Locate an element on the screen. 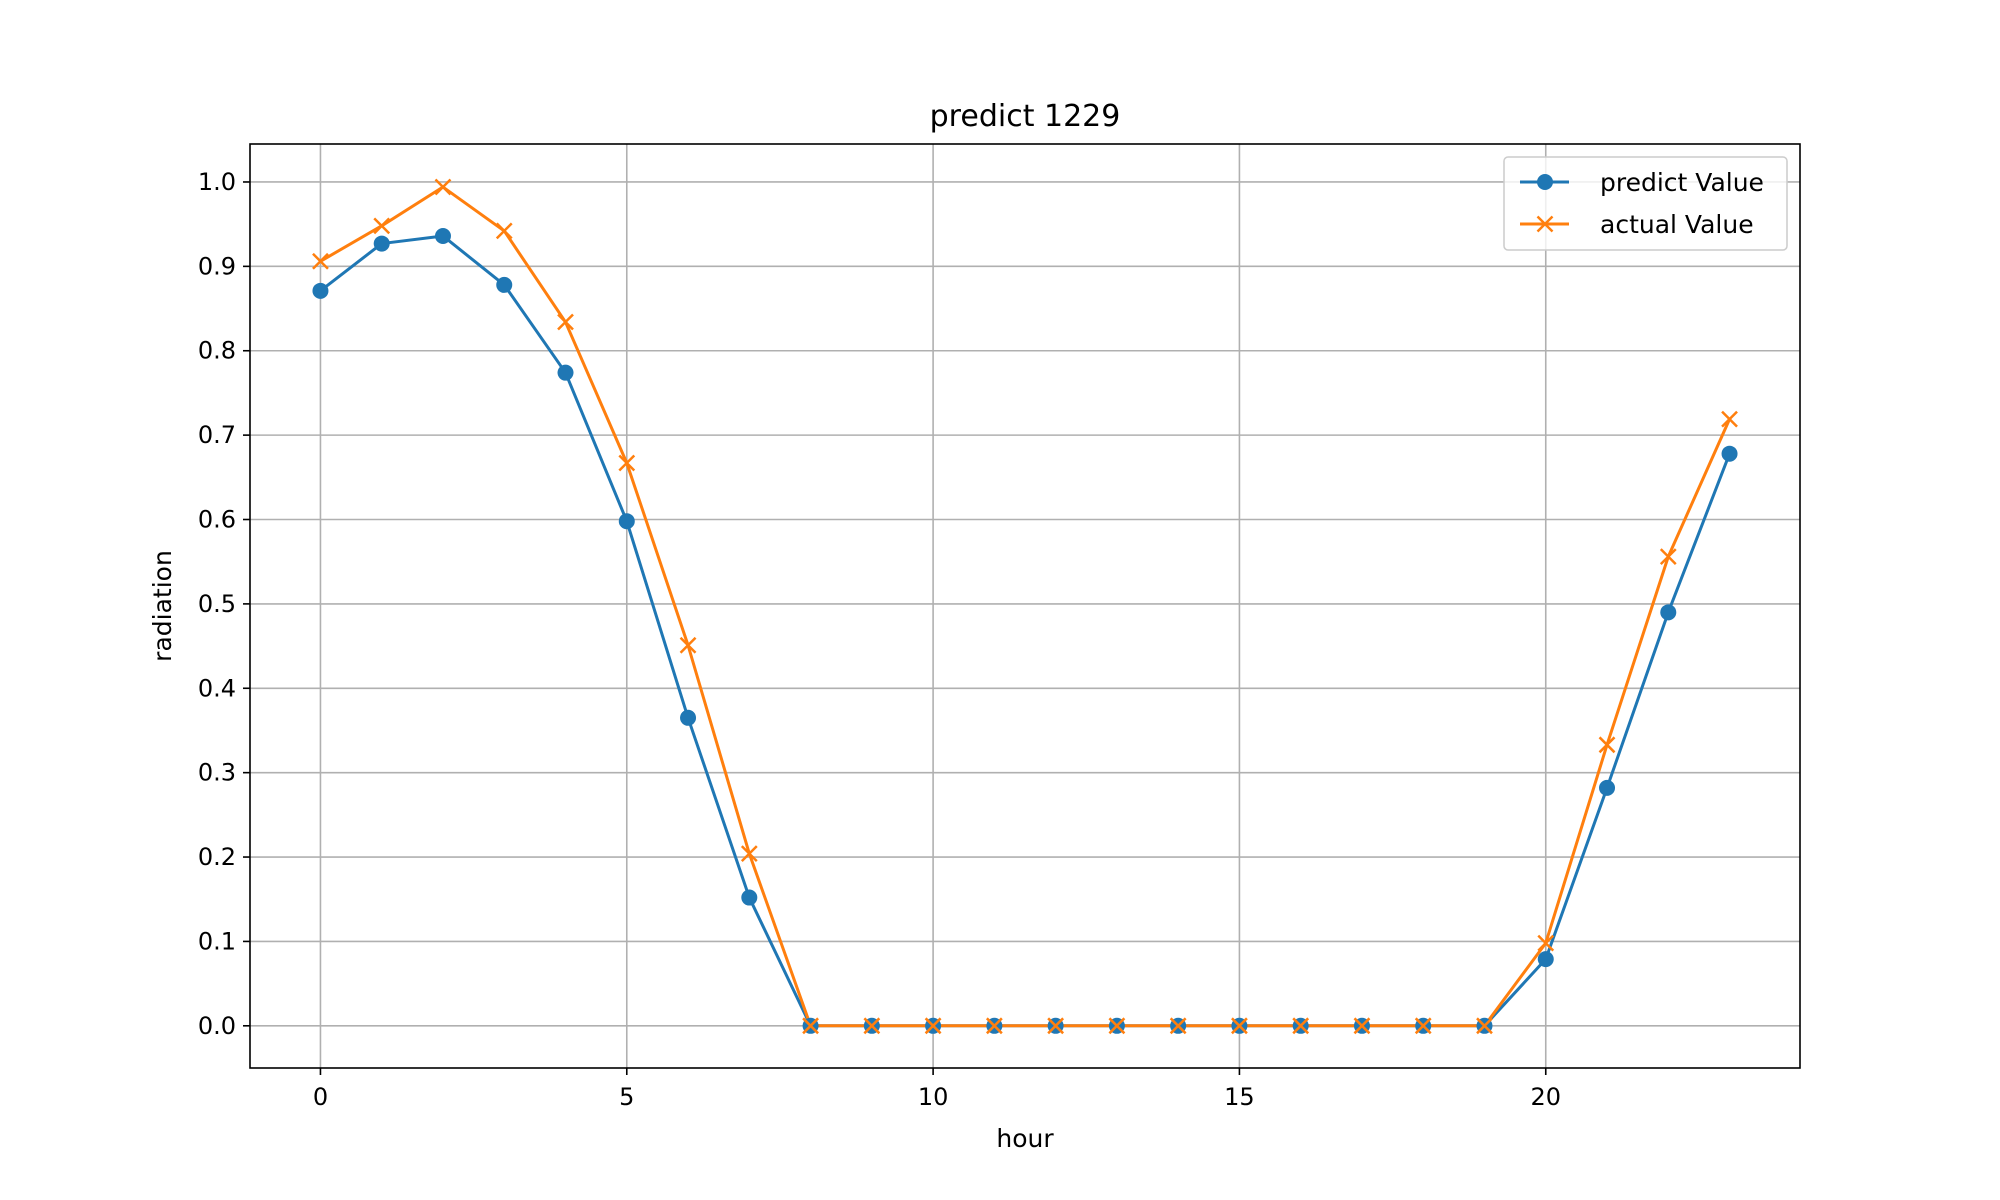 Image resolution: width=2000 pixels, height=1200 pixels. legend: predict Value actual Value is located at coordinates (1645, 203).